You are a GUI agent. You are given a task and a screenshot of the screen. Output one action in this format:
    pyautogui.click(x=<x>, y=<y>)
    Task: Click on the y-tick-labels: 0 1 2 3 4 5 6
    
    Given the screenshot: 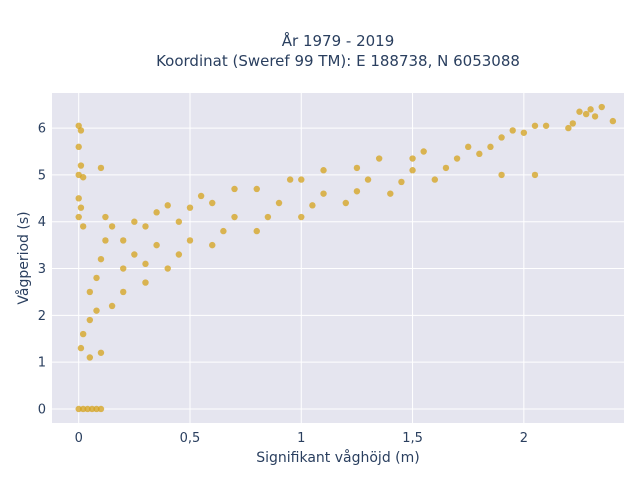 What is the action you would take?
    pyautogui.click(x=42, y=270)
    